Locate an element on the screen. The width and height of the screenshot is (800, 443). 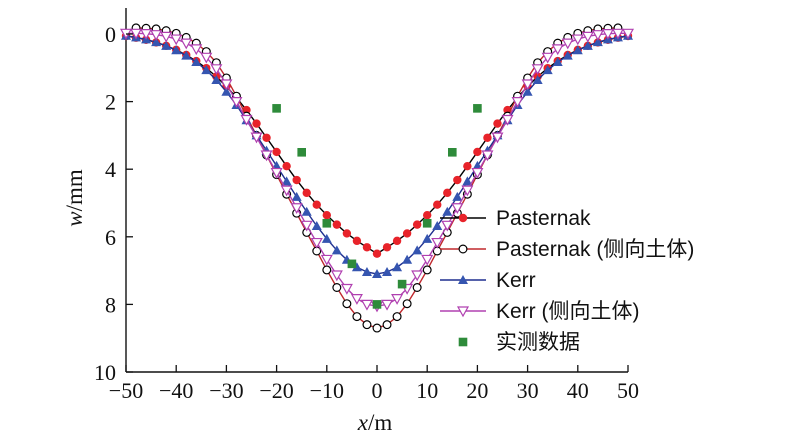
legend-item-5: 实测数据 is located at coordinates (519, 342).